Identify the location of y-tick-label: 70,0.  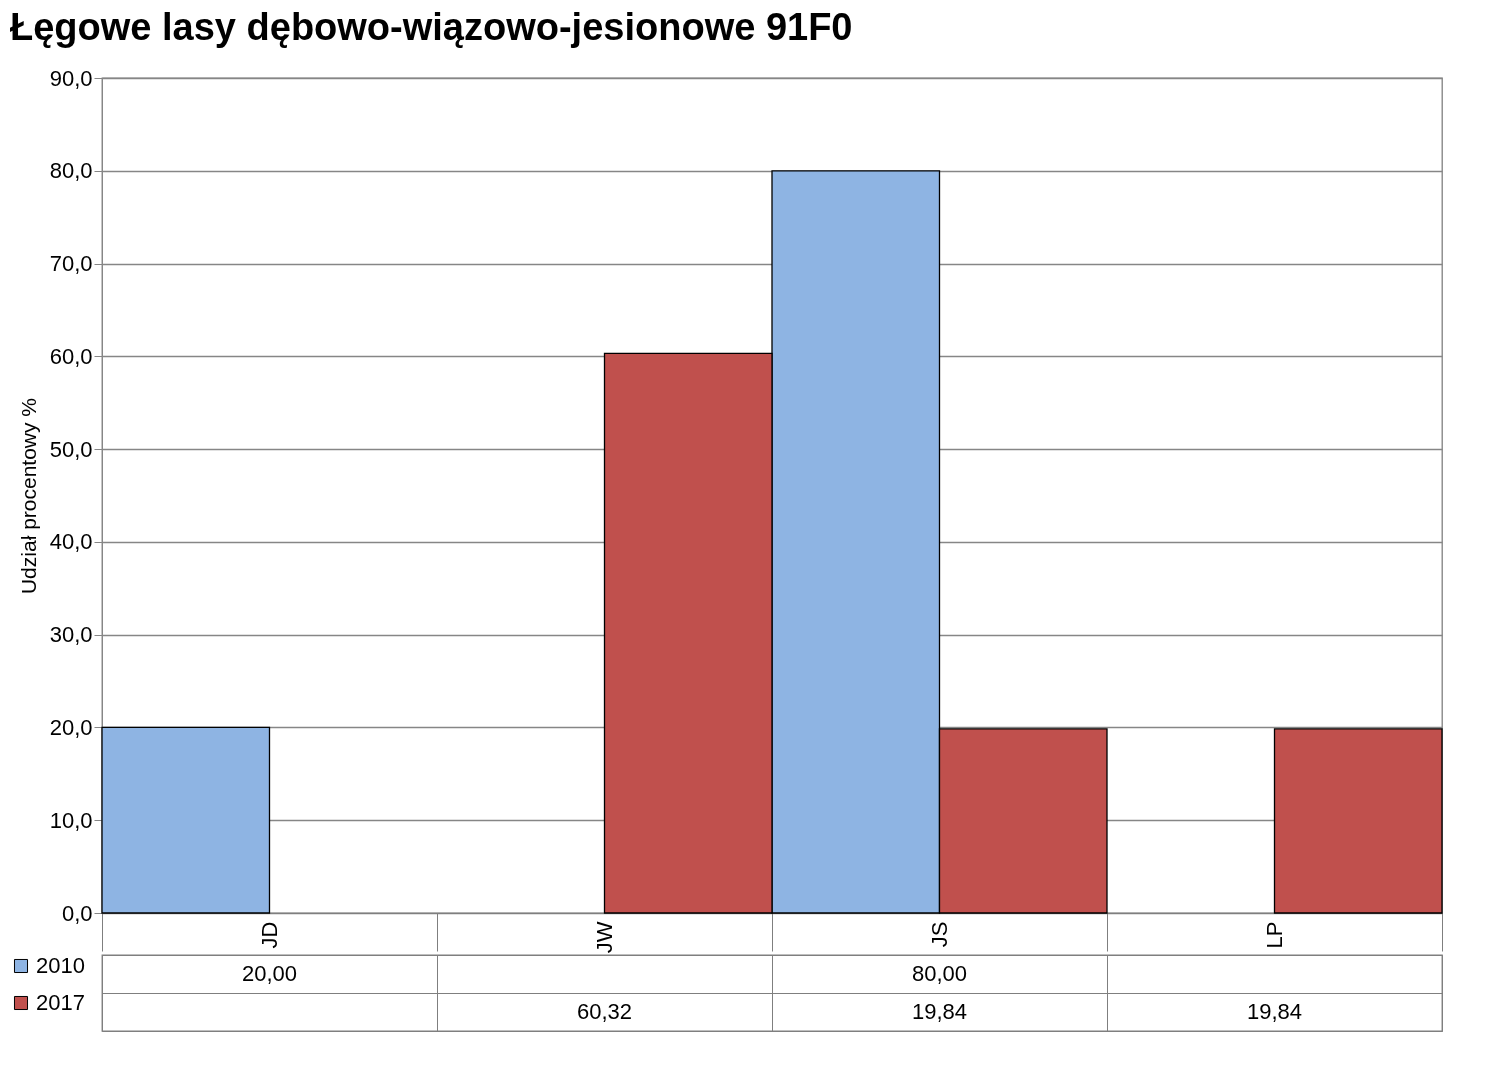
(71, 264).